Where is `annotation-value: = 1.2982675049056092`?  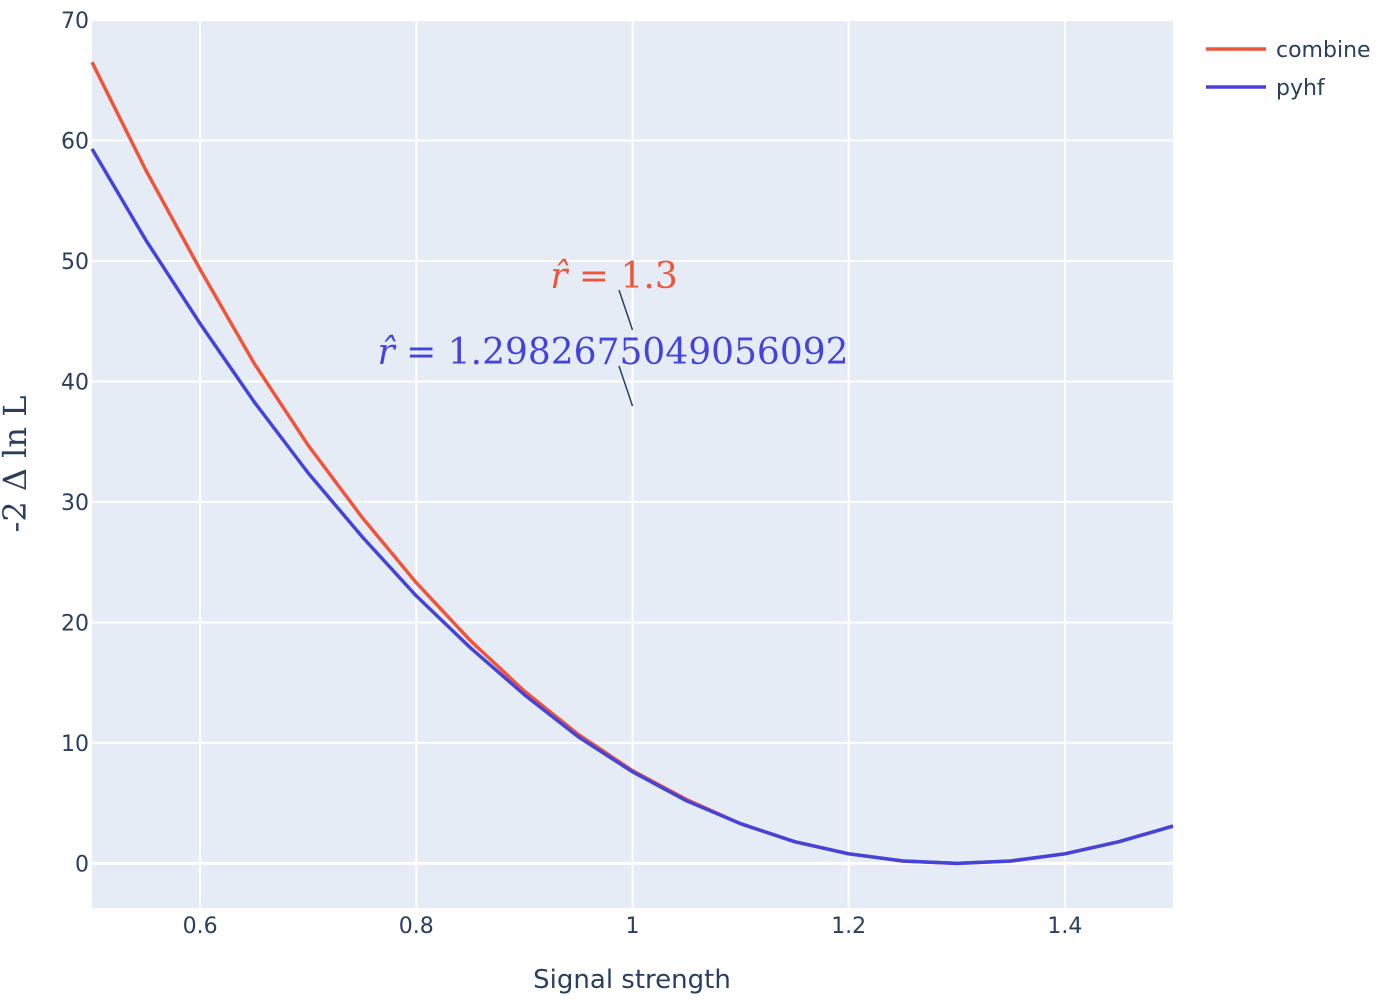
annotation-value: = 1.2982675049056092 is located at coordinates (627, 352).